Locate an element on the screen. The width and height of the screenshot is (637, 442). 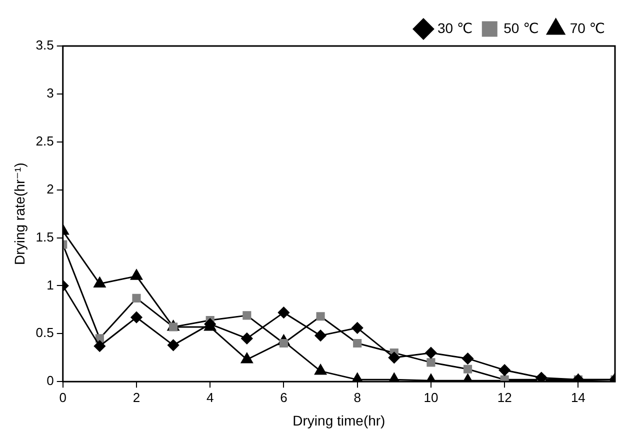
x-tick-label: 10 is located at coordinates (431, 397).